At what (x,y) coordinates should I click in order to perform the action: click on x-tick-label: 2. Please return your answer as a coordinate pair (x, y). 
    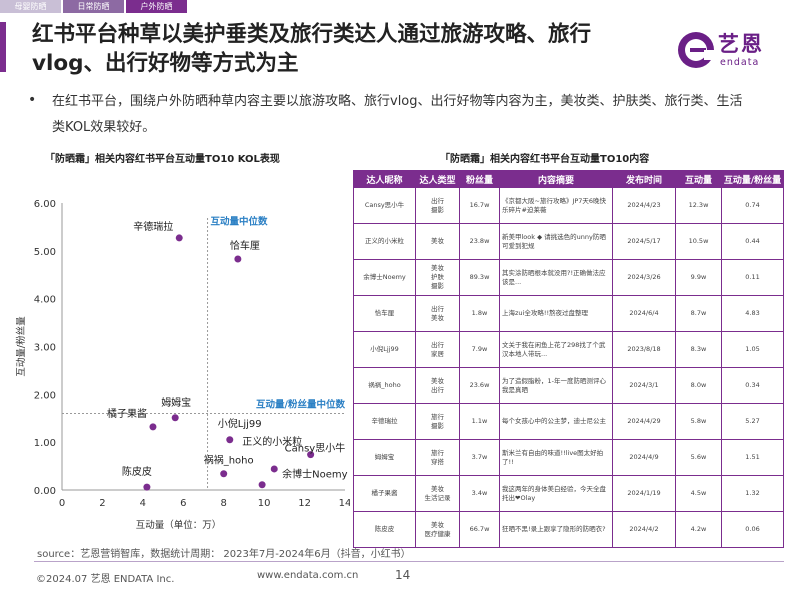
    Looking at the image, I should click on (102, 503).